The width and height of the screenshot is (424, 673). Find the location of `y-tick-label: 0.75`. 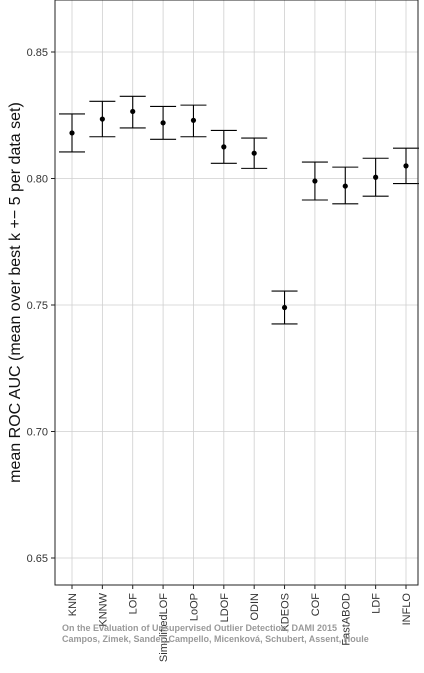

y-tick-label: 0.75 is located at coordinates (37, 306).